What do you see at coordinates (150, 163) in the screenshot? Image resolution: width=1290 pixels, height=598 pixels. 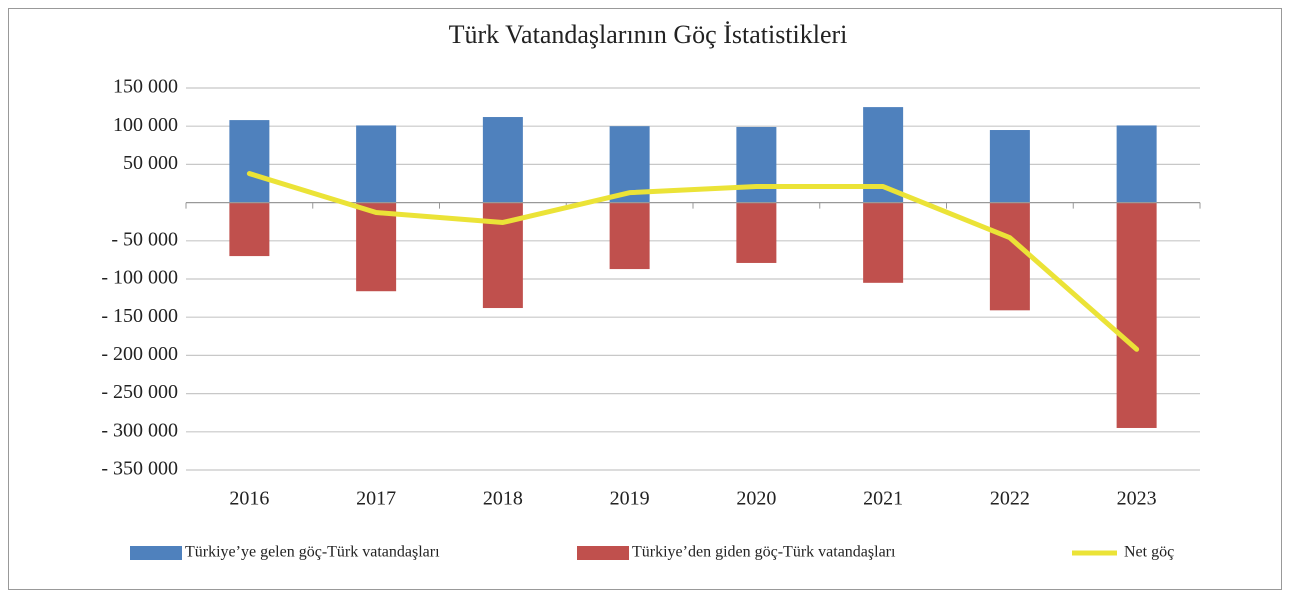 I see `y-tick-label: 50 000` at bounding box center [150, 163].